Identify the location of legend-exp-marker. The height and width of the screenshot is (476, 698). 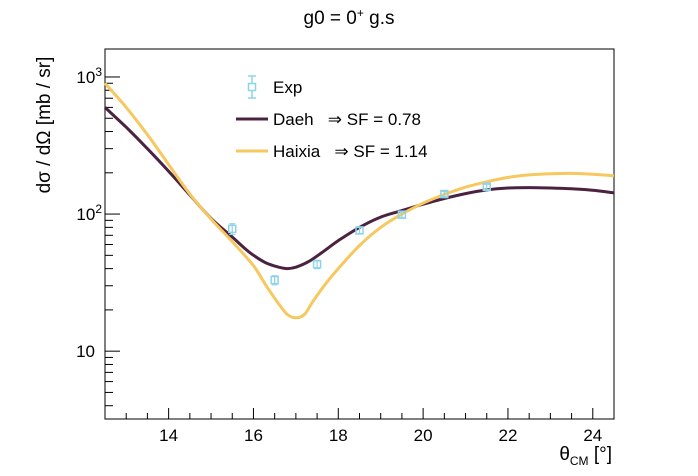
(252, 87).